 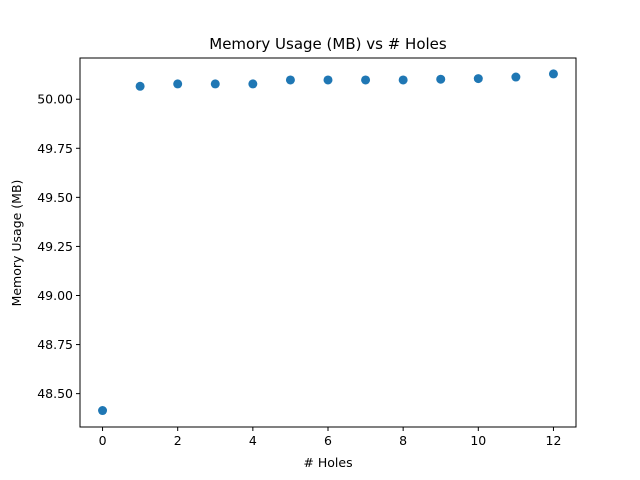 I want to click on x-tick-label: 6, so click(x=328, y=440).